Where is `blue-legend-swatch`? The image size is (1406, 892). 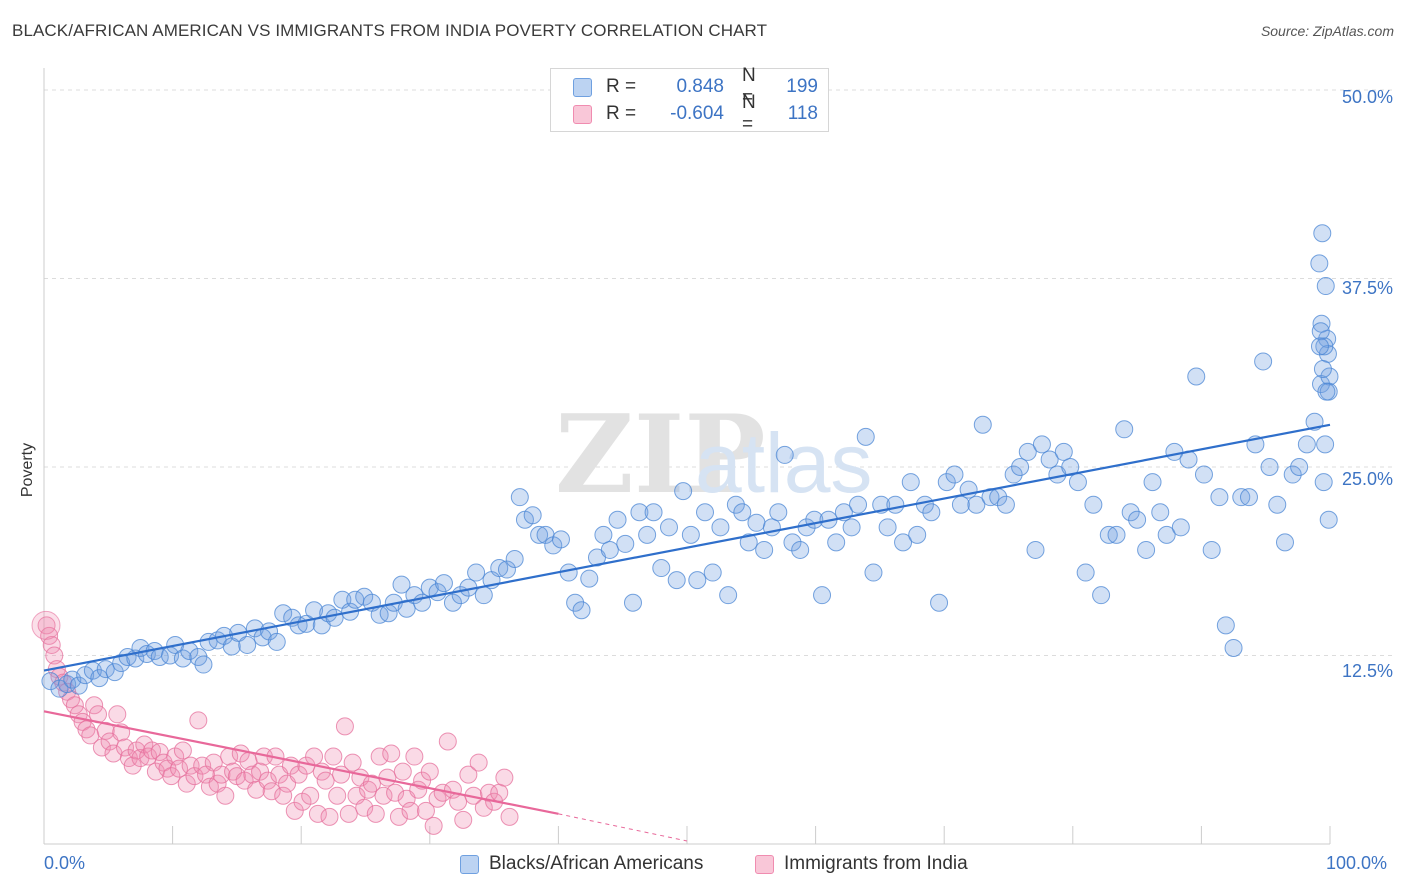 blue-legend-swatch is located at coordinates (469, 864).